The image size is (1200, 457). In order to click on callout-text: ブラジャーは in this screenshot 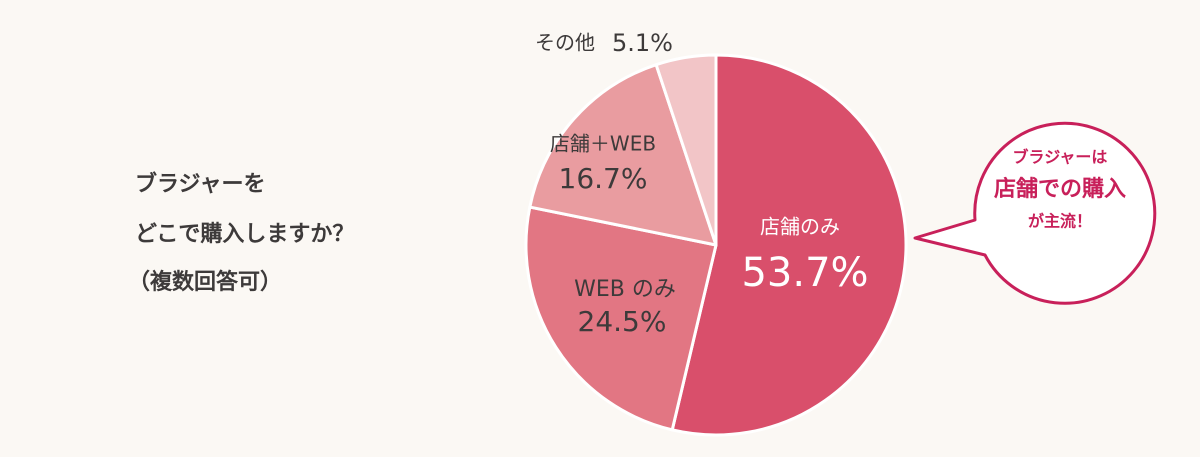, I will do `click(1060, 157)`.